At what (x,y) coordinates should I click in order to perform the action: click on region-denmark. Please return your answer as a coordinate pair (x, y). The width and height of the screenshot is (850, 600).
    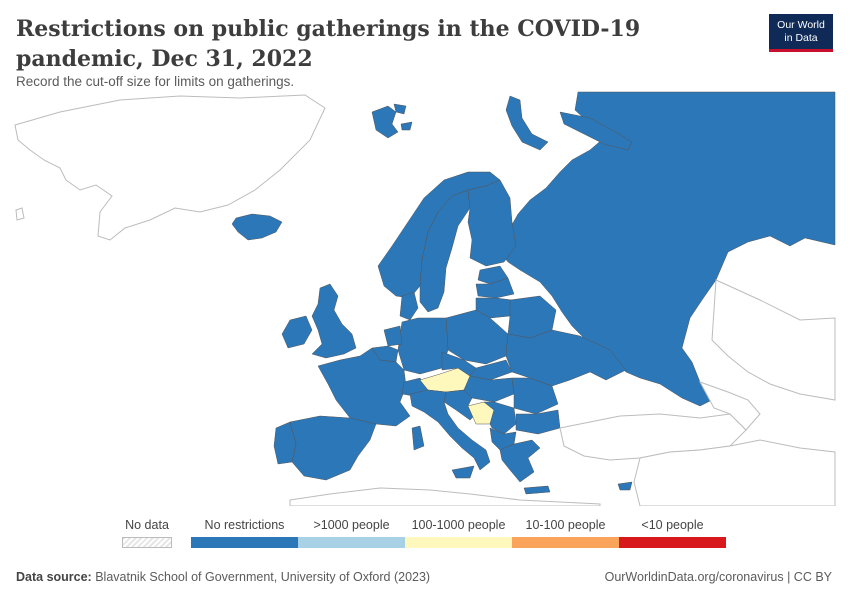
    Looking at the image, I should click on (409, 306).